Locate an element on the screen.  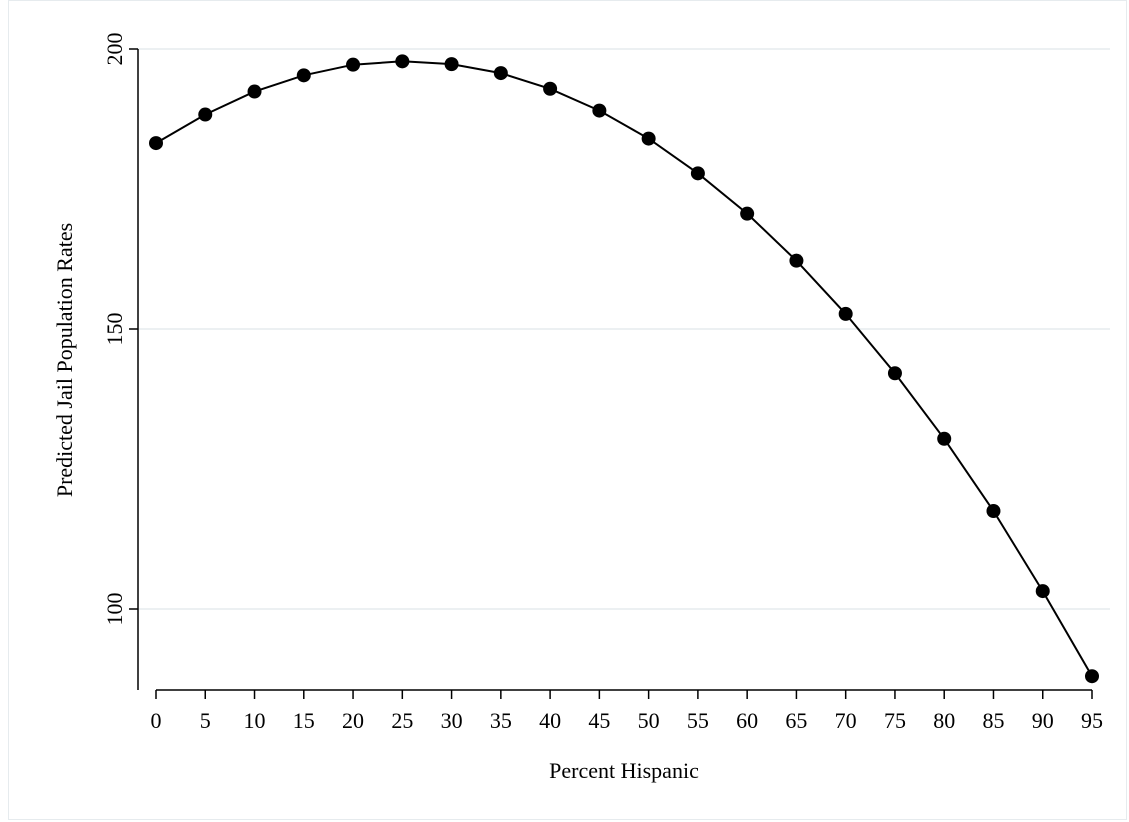
x-axis-label: Percent Hispanic is located at coordinates (624, 770).